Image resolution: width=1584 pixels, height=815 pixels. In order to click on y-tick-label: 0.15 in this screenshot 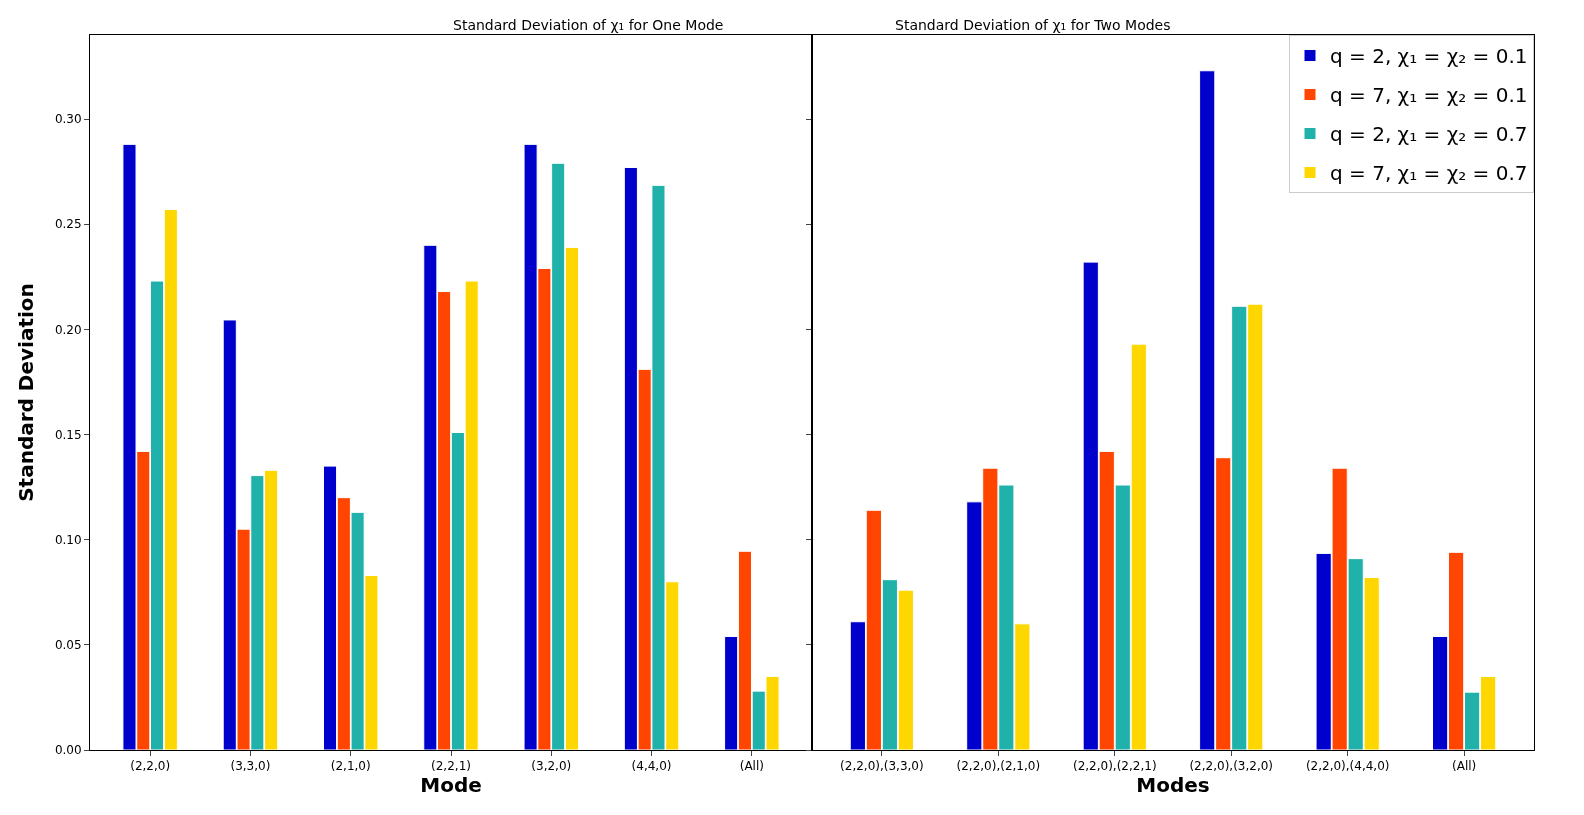, I will do `click(68, 434)`.